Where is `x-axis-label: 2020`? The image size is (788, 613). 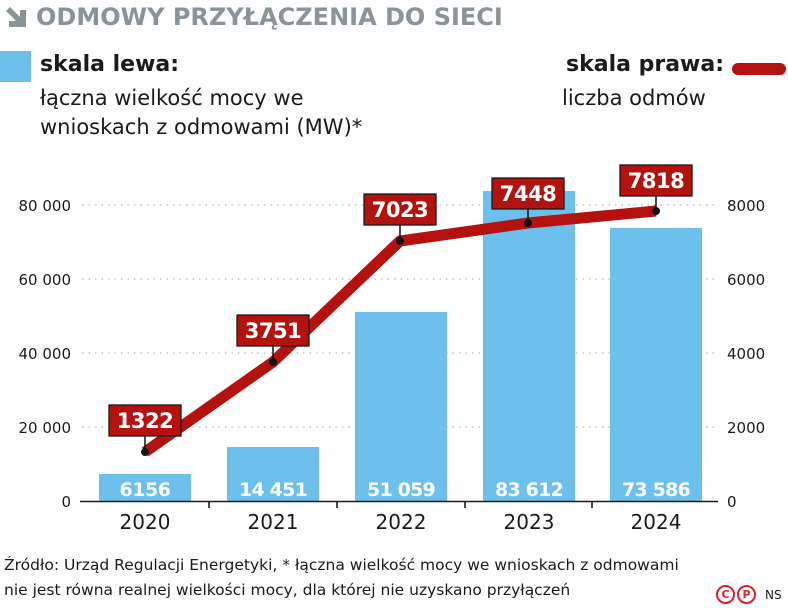
x-axis-label: 2020 is located at coordinates (145, 522).